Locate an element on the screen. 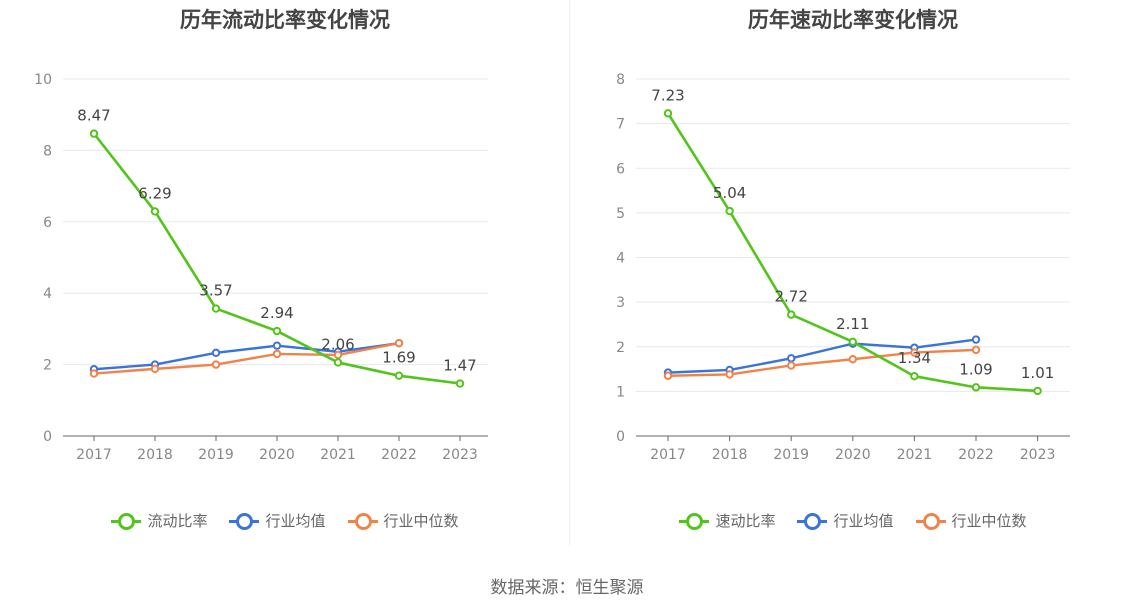  legend-item: 流动比率 is located at coordinates (159, 520).